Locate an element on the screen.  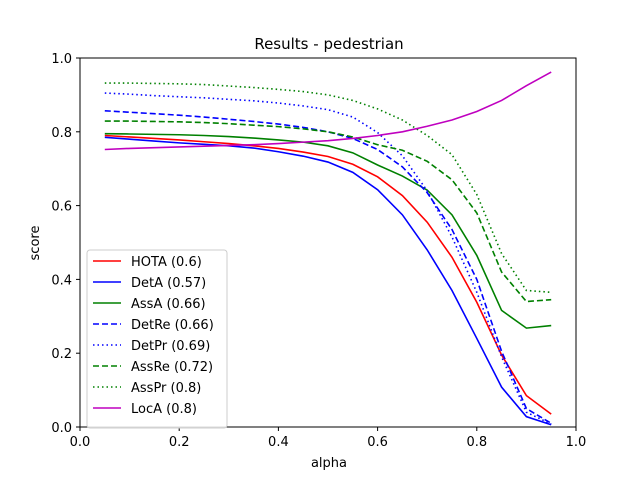
legend-label: AssA (0.66) is located at coordinates (168, 304).